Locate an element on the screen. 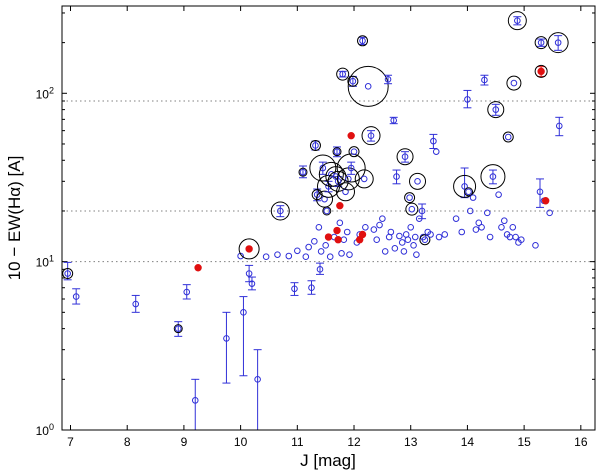 The image size is (600, 475). y-tick-label: 10² is located at coordinates (45, 93).